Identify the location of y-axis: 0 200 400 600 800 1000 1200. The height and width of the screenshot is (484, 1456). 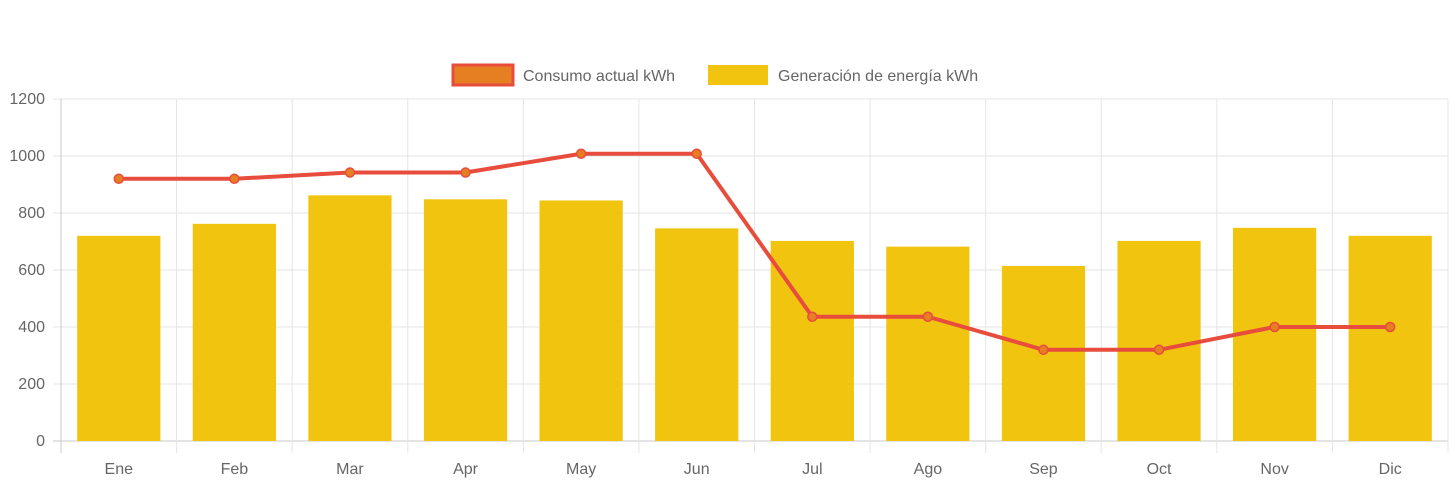
(27, 270).